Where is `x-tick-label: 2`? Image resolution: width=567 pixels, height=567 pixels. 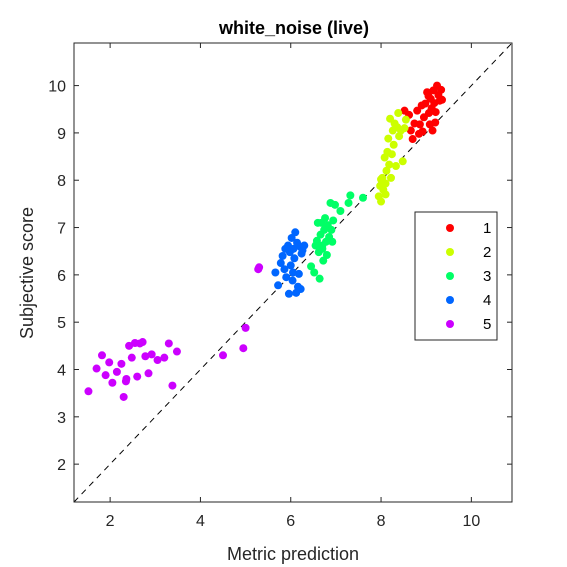 x-tick-label: 2 is located at coordinates (110, 521).